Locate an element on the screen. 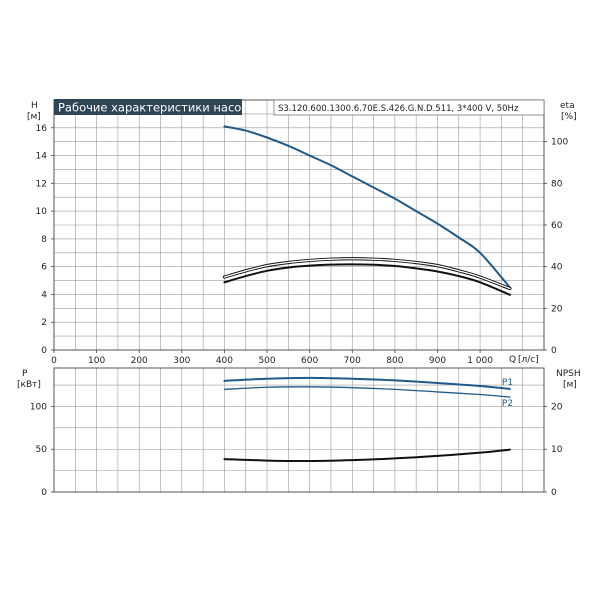 This screenshot has height=600, width=600. upper-y2-axis-label: eta is located at coordinates (567, 106).